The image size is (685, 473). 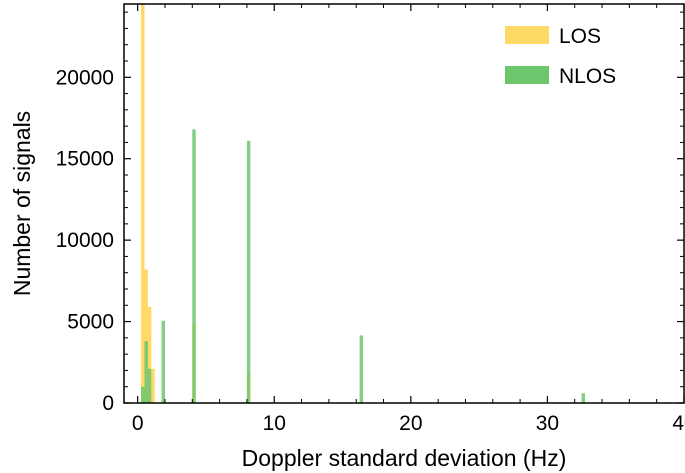 I want to click on y-tick-label: 15000, so click(x=85, y=159).